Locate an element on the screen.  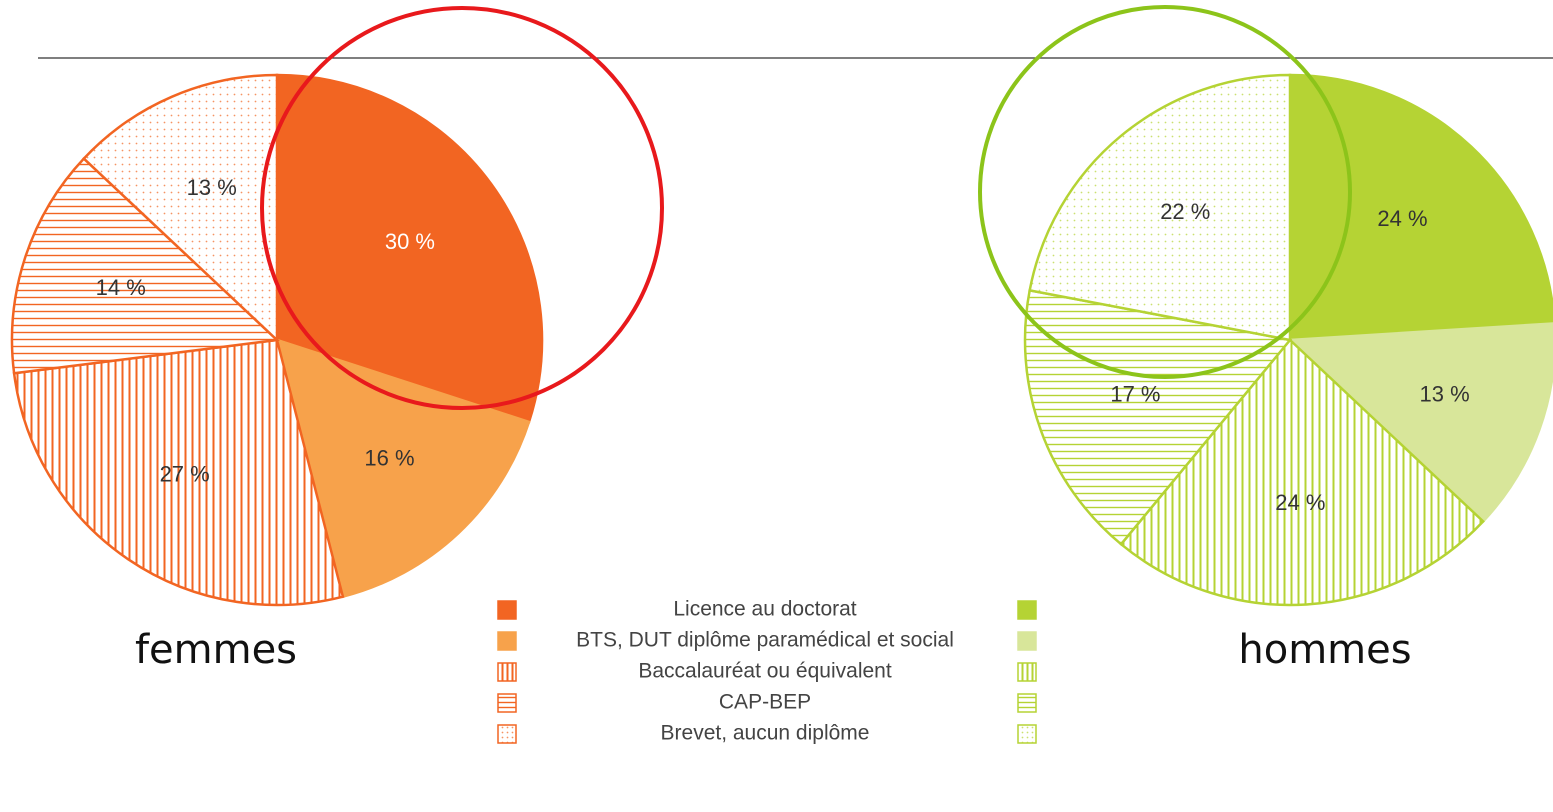
legend-label: CAP-BEP is located at coordinates (765, 702).